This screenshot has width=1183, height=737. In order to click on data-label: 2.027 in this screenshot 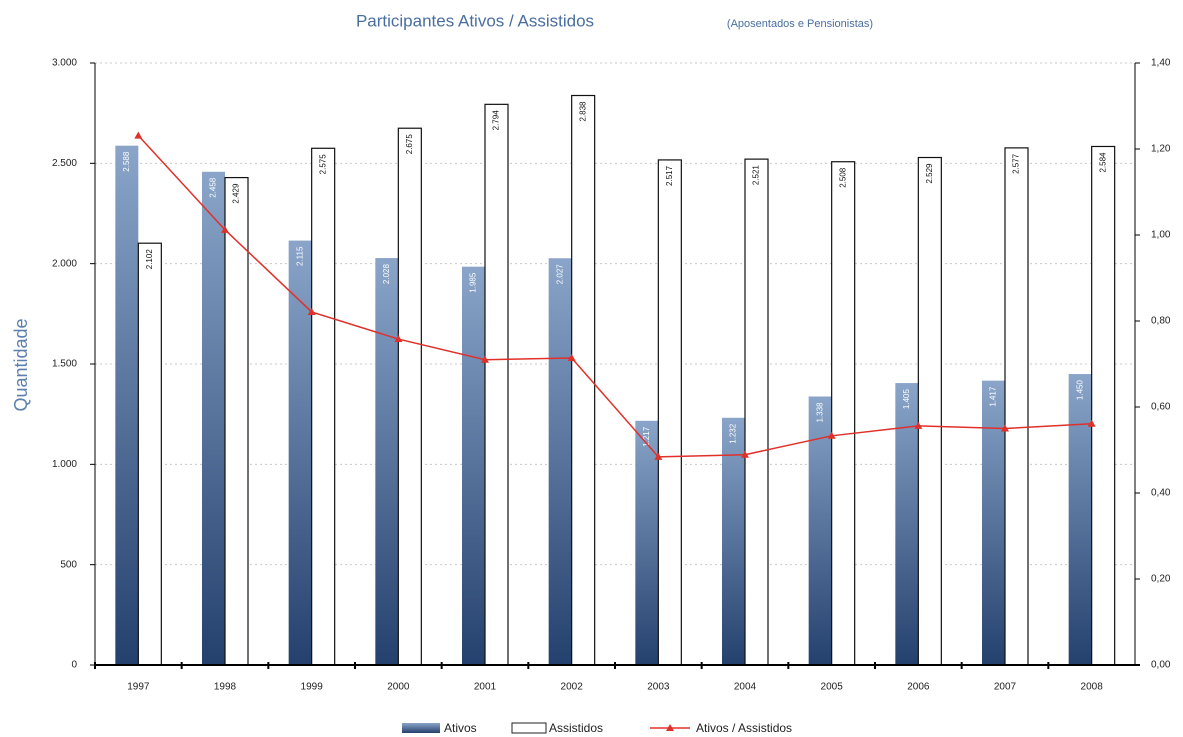, I will do `click(559, 274)`.